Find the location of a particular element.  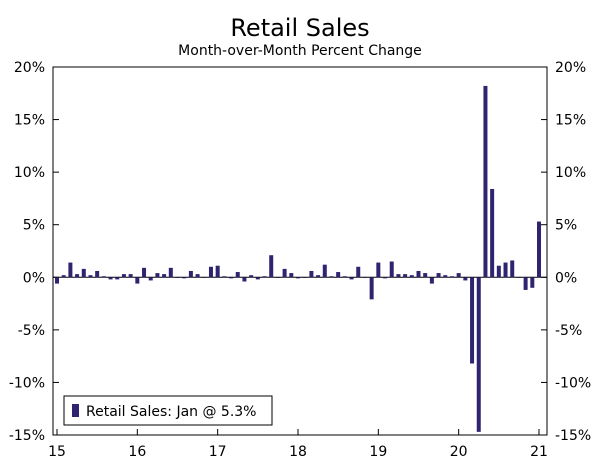

y-tick-label-left: 10% is located at coordinates (29, 173).